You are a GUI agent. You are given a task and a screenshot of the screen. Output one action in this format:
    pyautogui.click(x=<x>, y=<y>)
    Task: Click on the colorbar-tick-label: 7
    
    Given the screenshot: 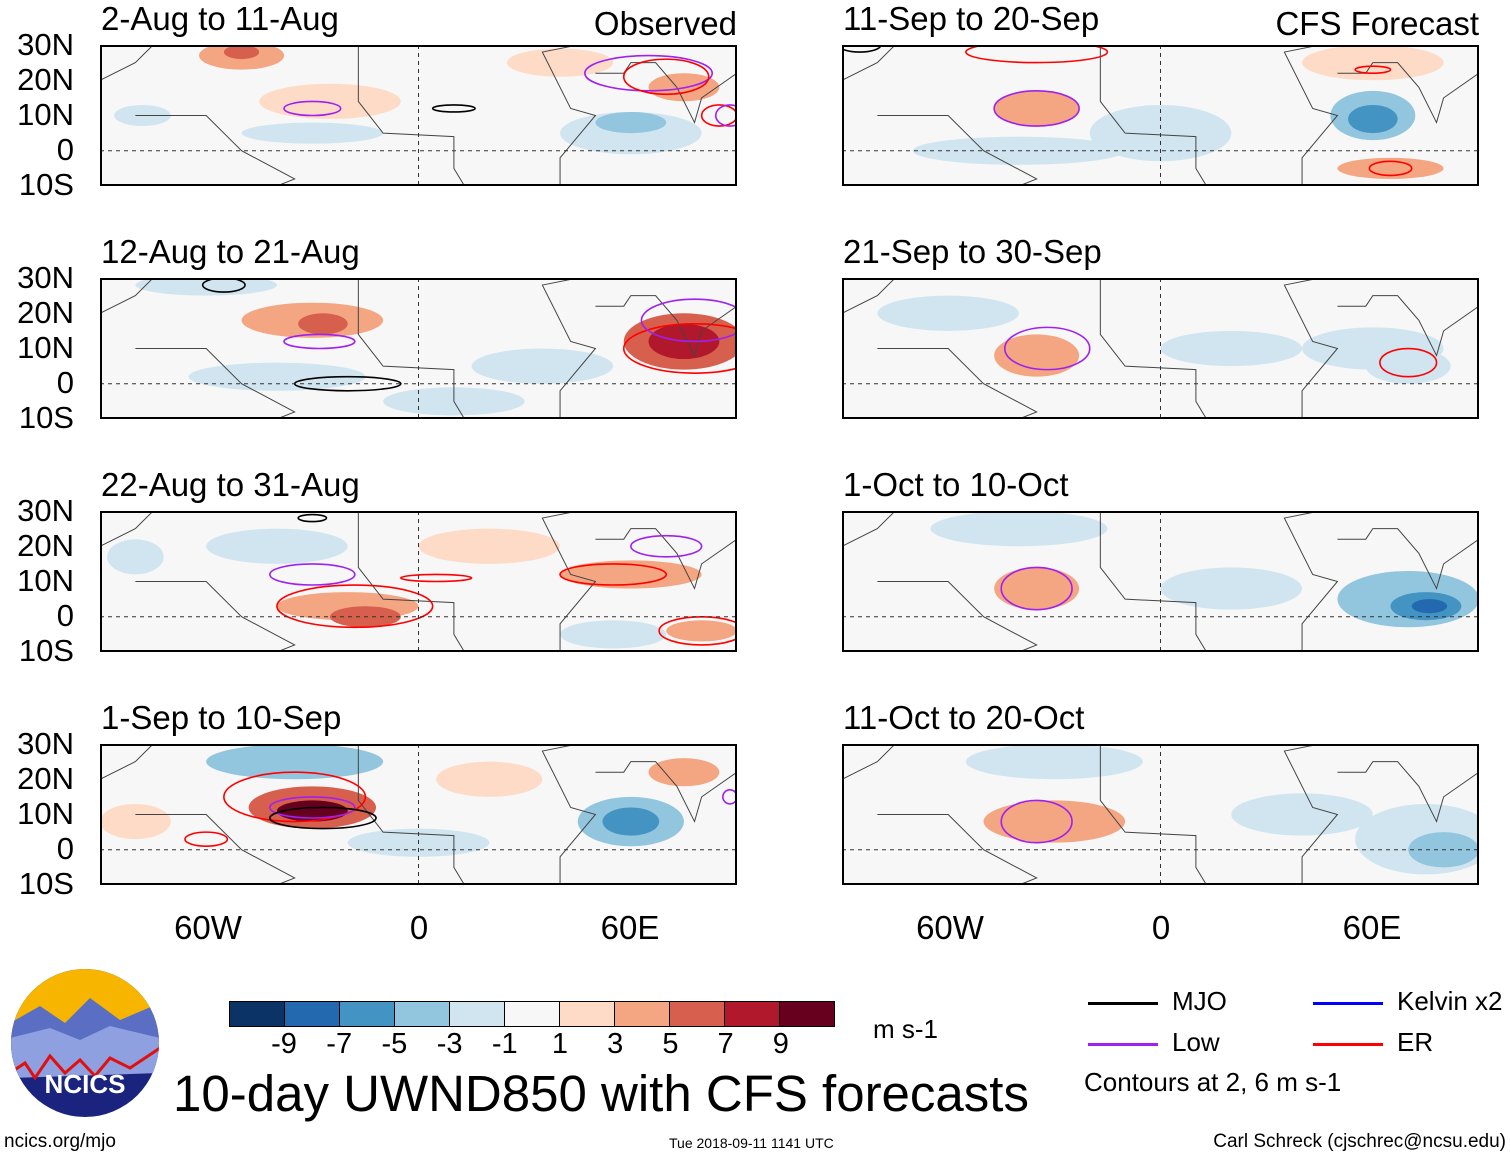 What is the action you would take?
    pyautogui.click(x=725, y=1044)
    